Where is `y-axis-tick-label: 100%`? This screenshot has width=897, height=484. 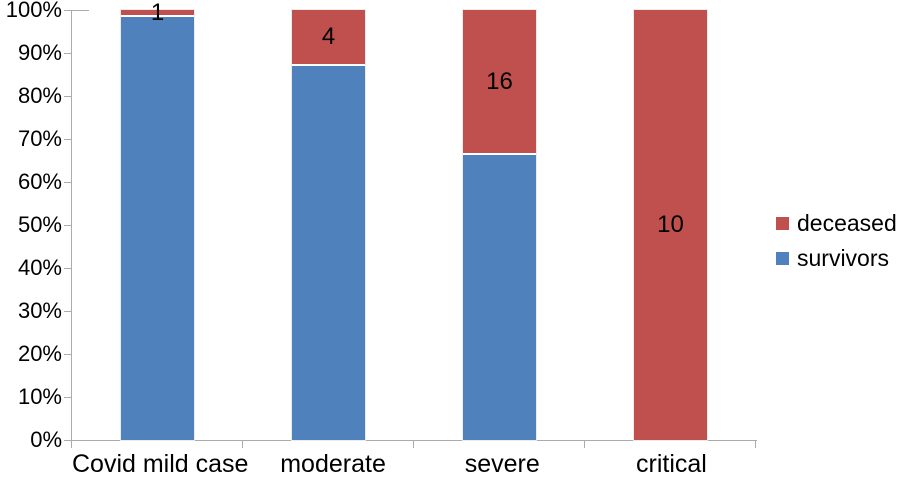 y-axis-tick-label: 100% is located at coordinates (33, 11).